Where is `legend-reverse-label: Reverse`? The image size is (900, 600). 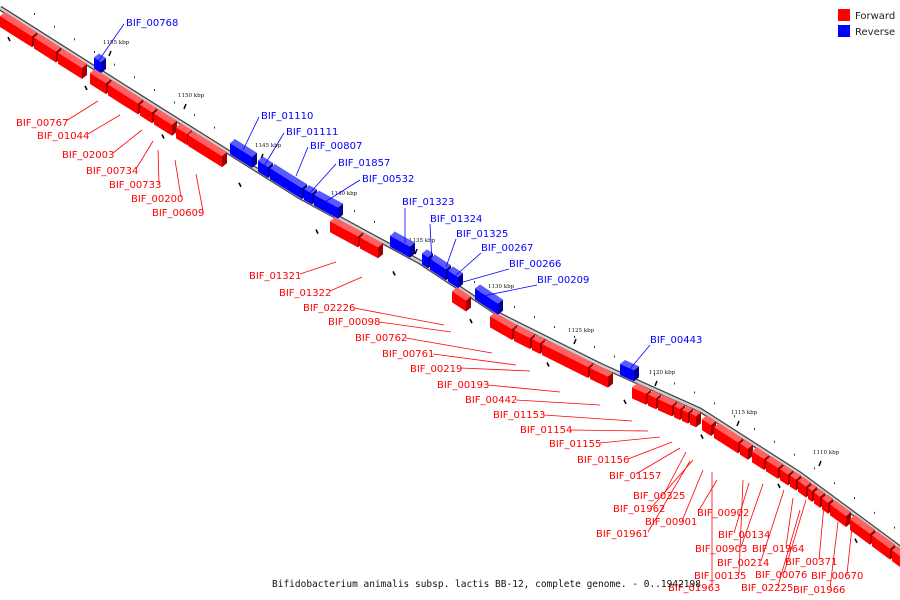 legend-reverse-label: Reverse is located at coordinates (875, 32).